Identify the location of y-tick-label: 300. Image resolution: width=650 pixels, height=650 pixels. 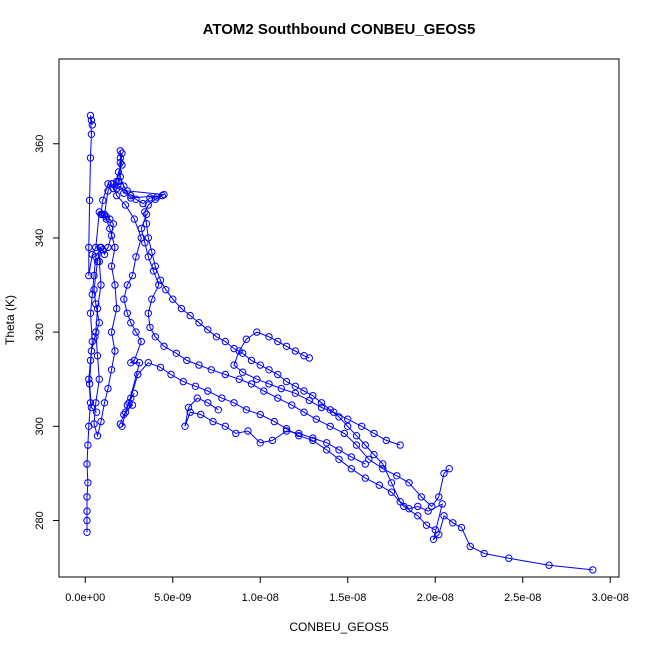
(40, 426).